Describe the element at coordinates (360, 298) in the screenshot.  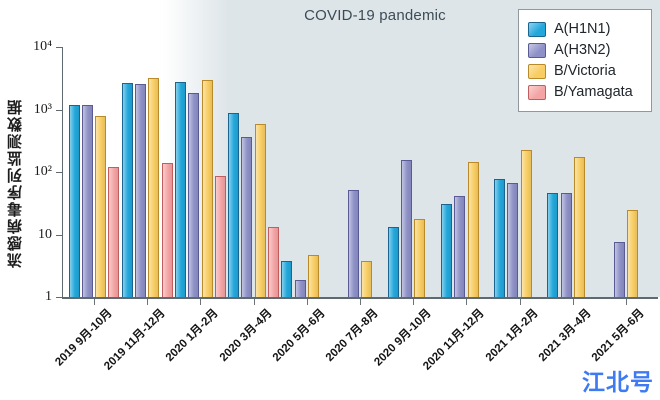
I see `x-axis-line` at that location.